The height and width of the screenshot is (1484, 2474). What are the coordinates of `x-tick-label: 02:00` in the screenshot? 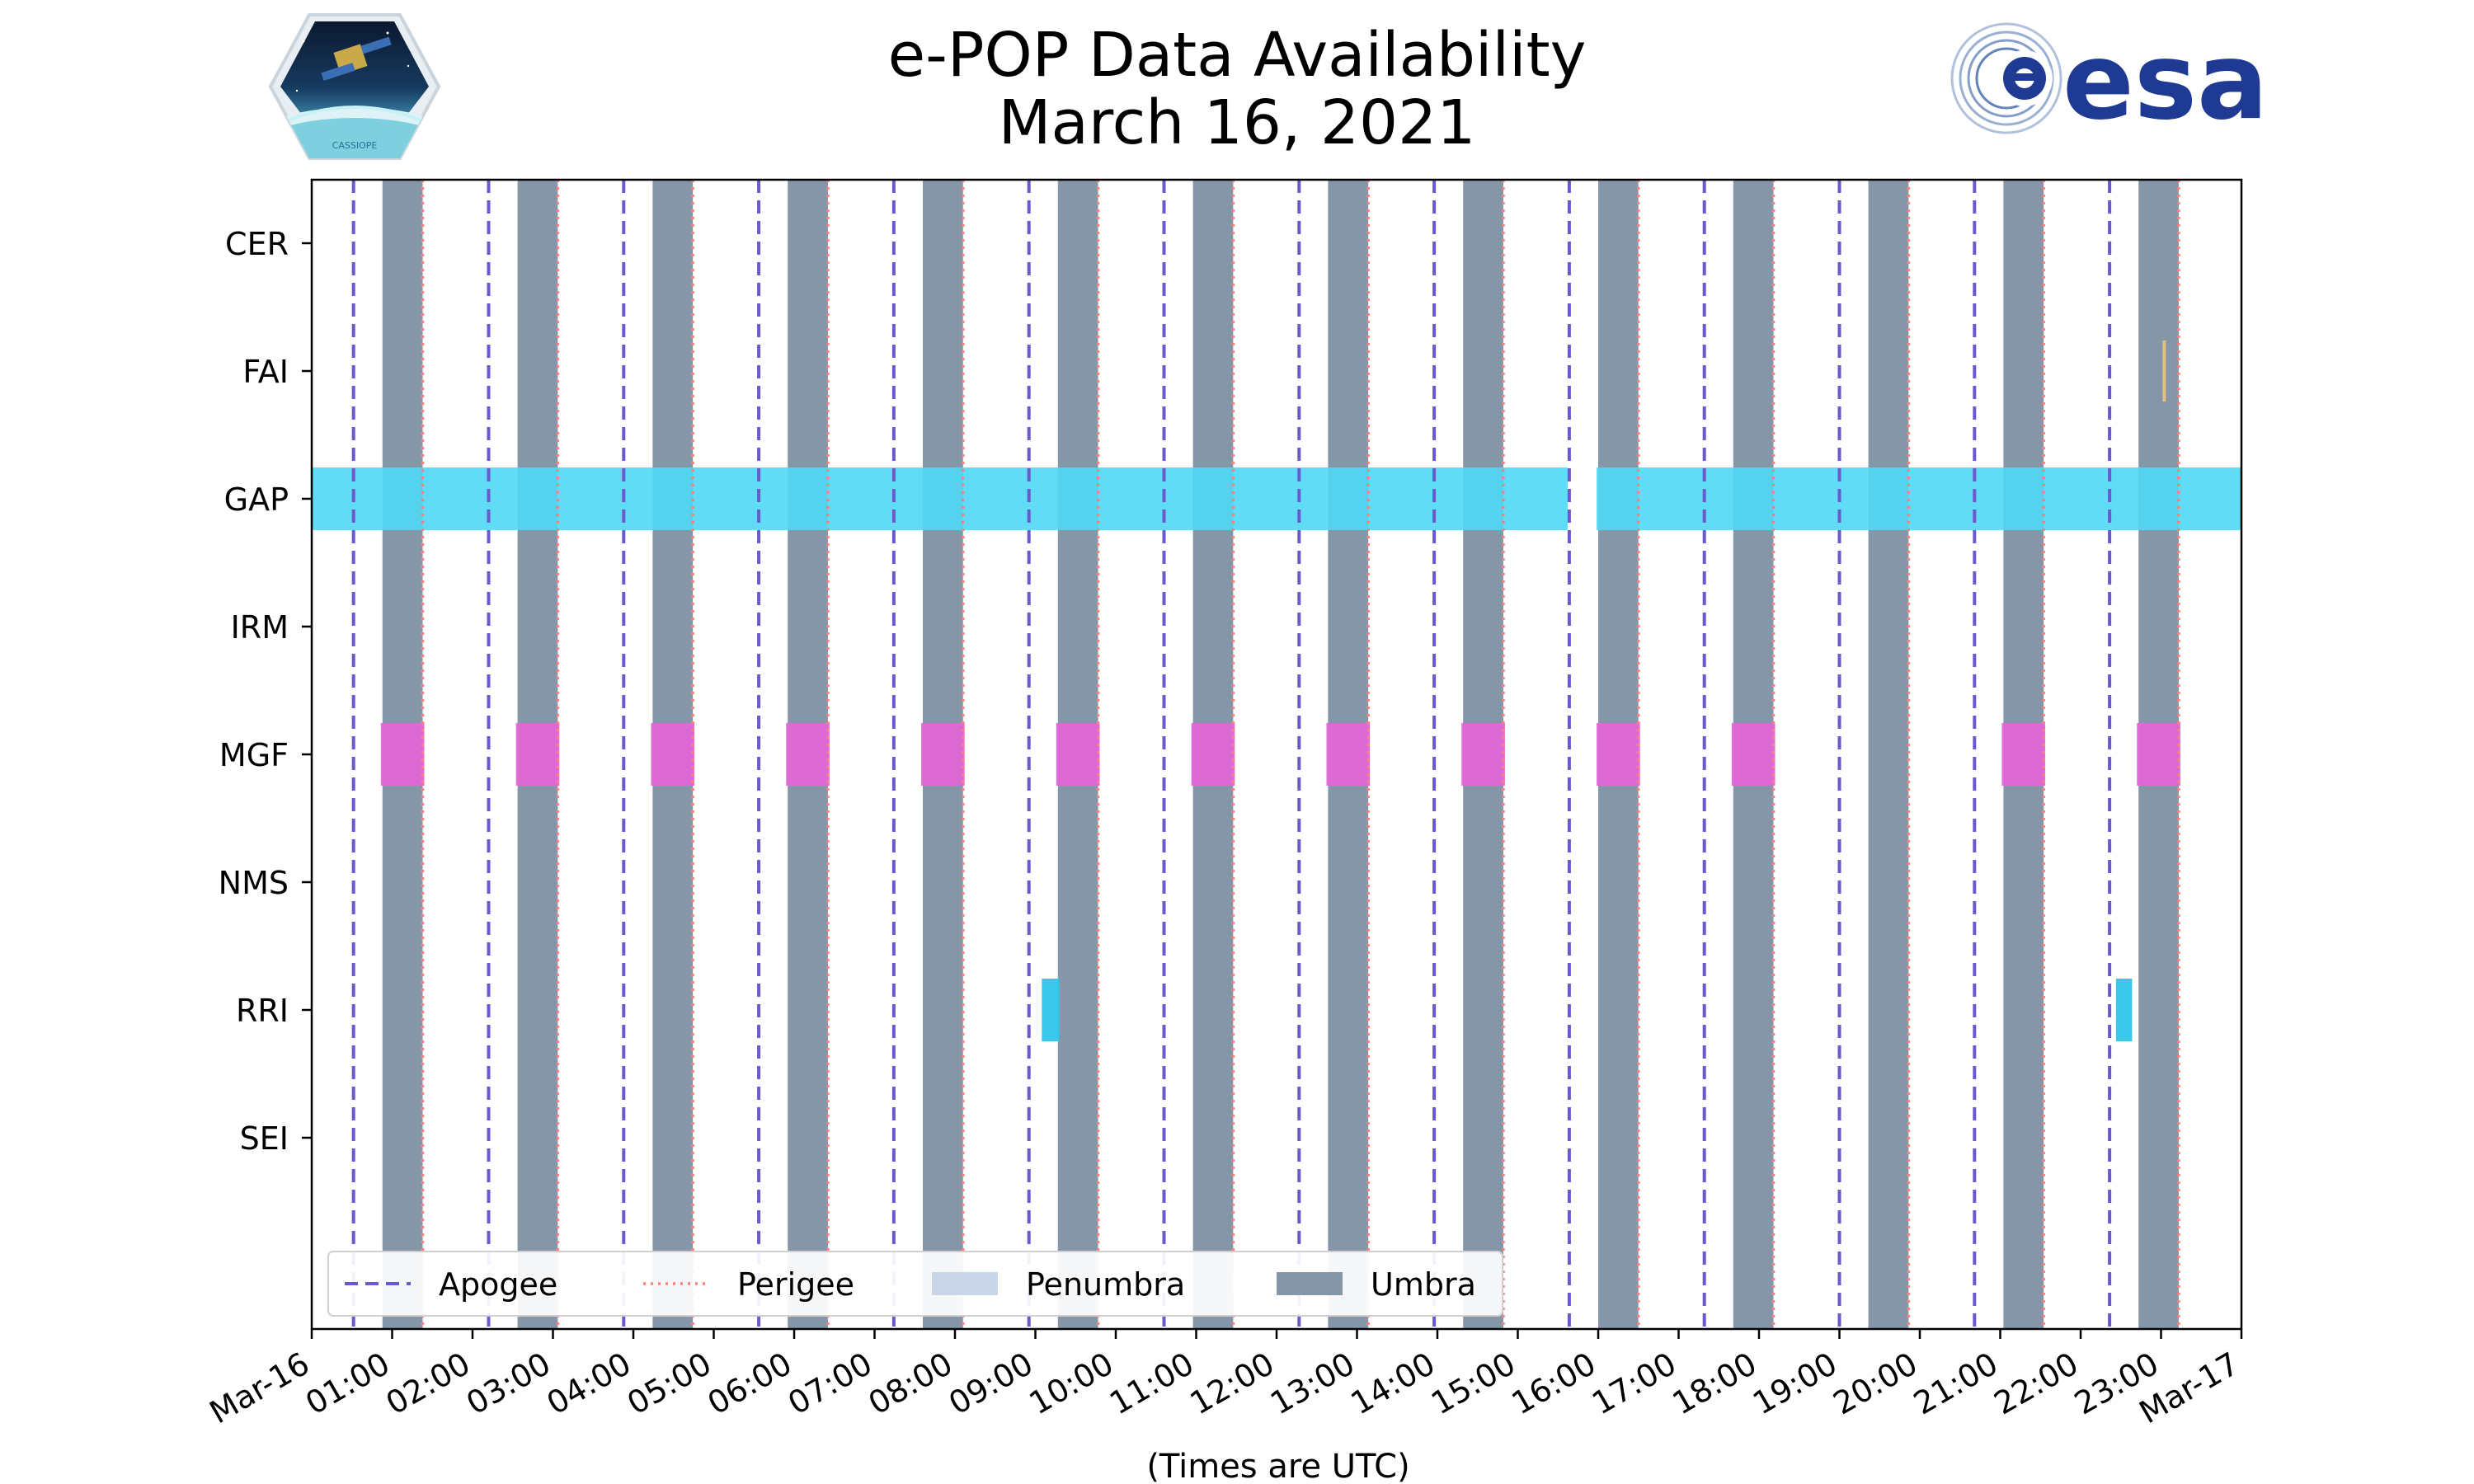 It's located at (428, 1383).